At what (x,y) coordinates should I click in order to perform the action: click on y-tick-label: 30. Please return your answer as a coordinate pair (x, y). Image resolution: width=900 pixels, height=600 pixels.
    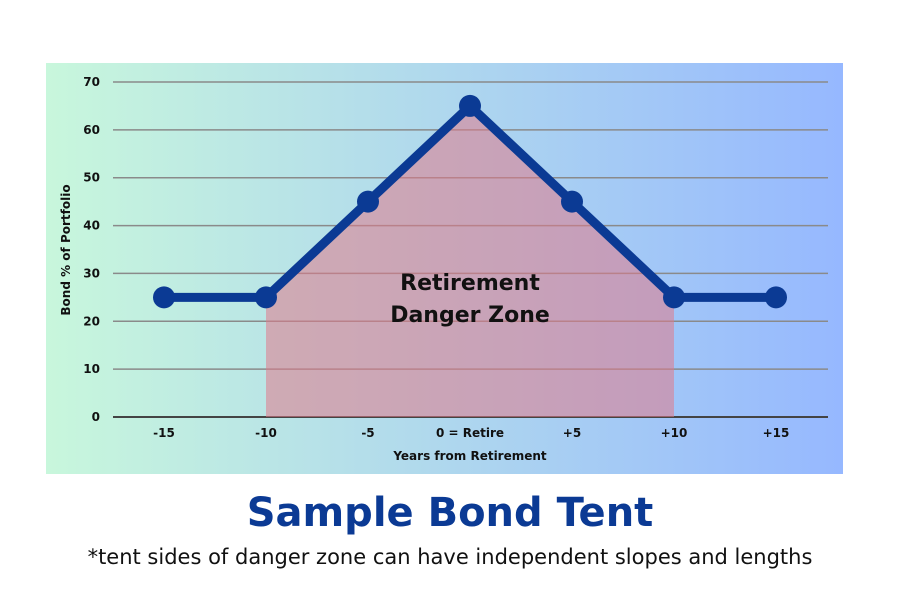
    Looking at the image, I should click on (91, 273).